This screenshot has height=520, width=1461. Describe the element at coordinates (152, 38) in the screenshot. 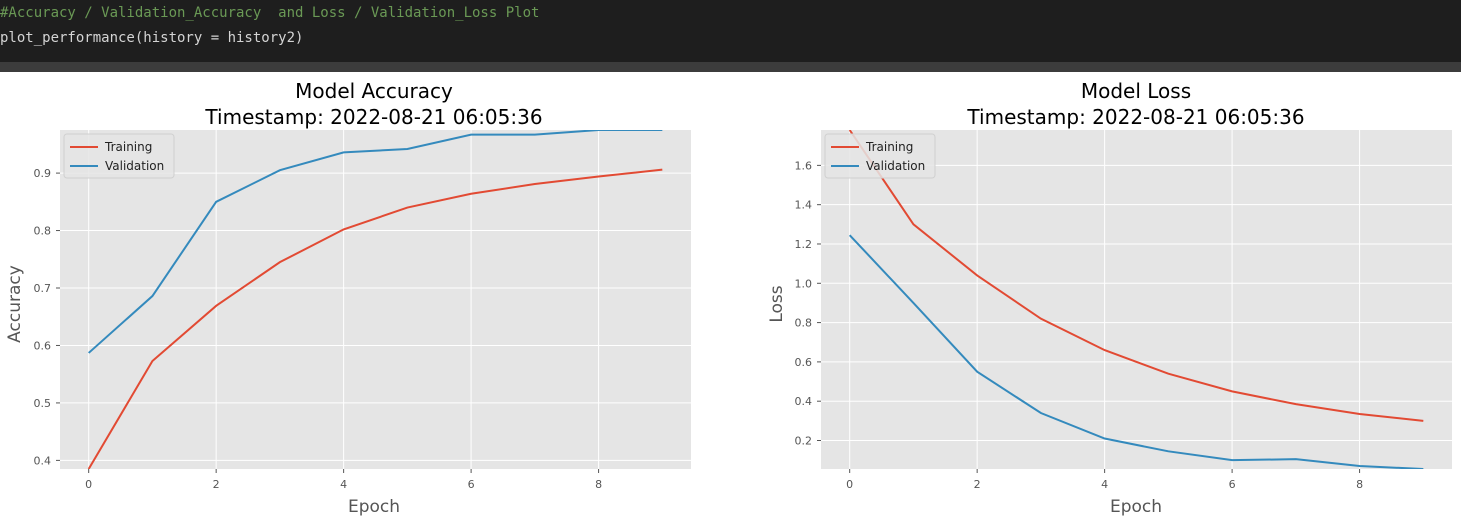

I see `code-call-line: plot_performance(history = history2)` at that location.